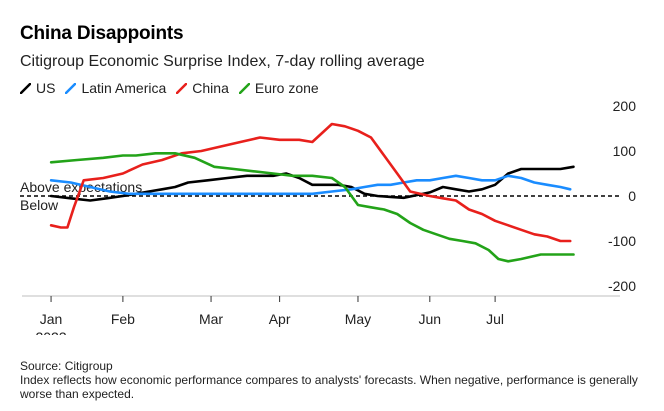 The width and height of the screenshot is (664, 411). I want to click on x-tick-label: May, so click(358, 319).